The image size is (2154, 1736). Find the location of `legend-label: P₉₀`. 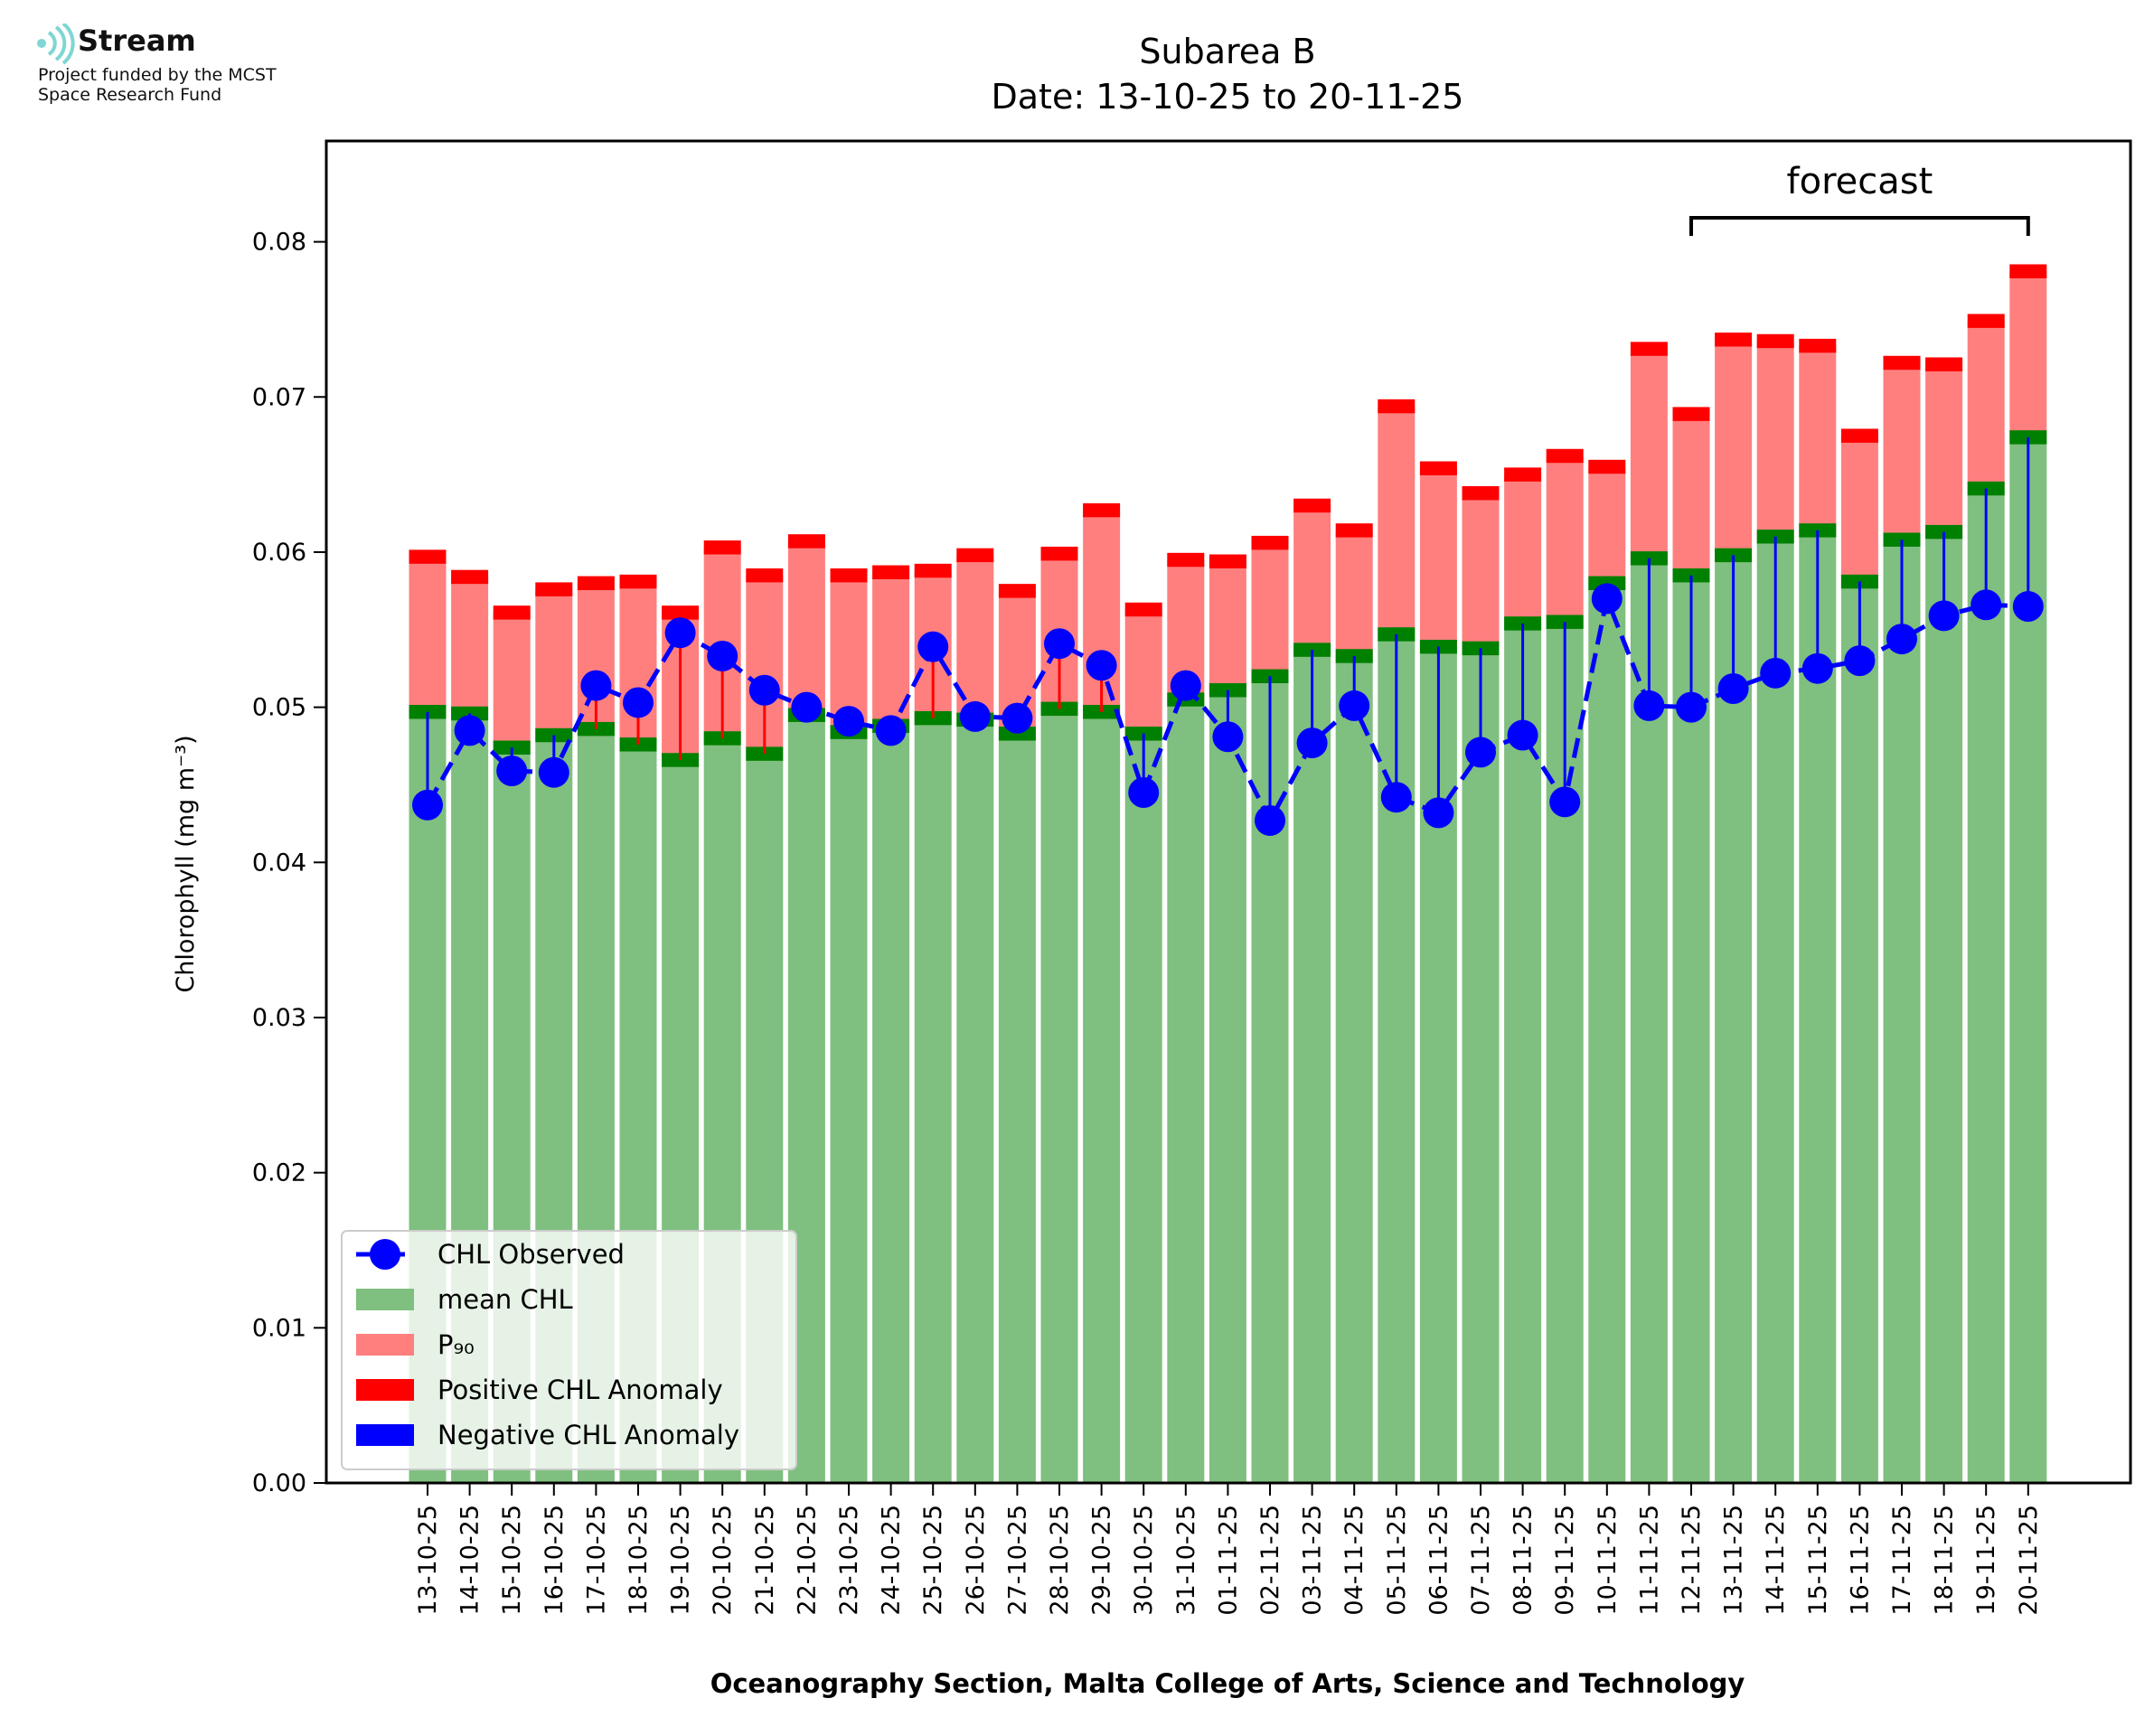

legend-label: P₉₀ is located at coordinates (456, 1345).